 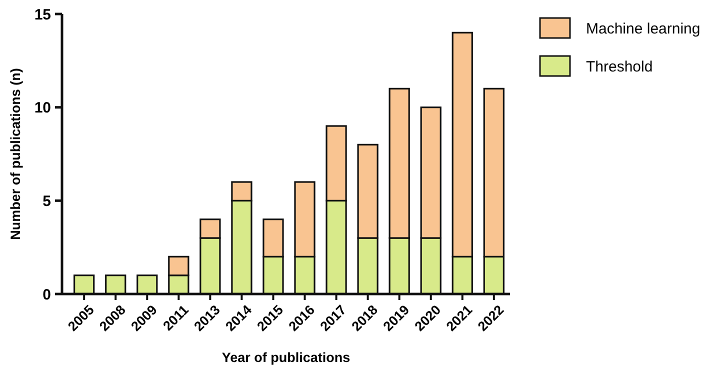 I want to click on x-axis-title: Year of publications, so click(x=286, y=357).